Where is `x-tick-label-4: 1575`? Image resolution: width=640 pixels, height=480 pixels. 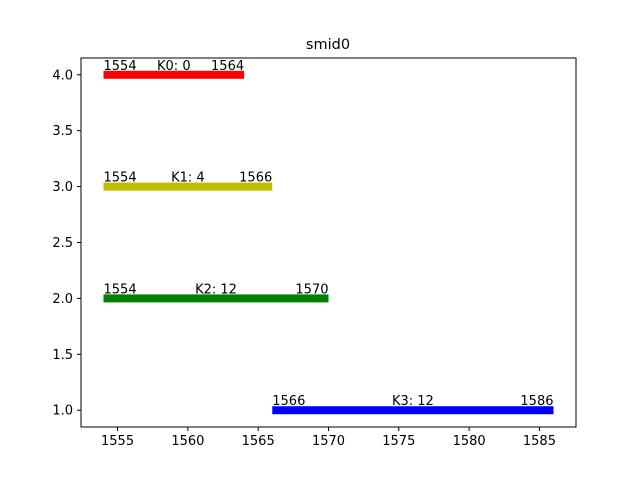 x-tick-label-4: 1575 is located at coordinates (398, 441).